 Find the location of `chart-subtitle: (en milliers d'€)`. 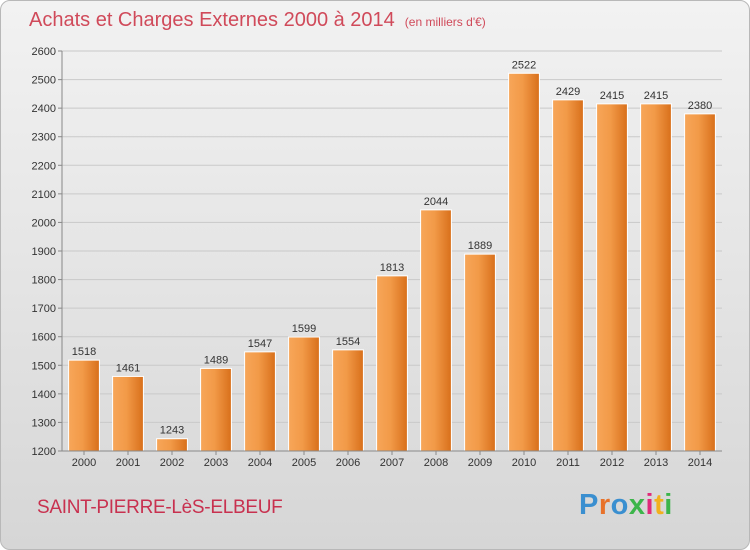

chart-subtitle: (en milliers d'€) is located at coordinates (445, 22).